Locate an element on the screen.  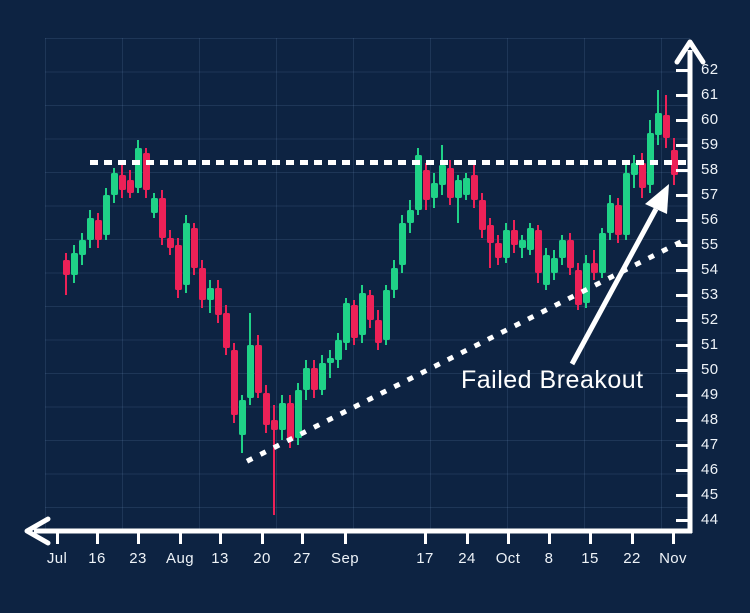
y-axis-label: 46 is located at coordinates (710, 469).